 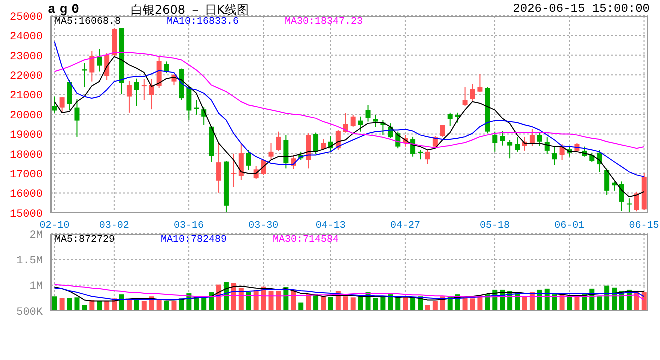 What do you see at coordinates (26, 116) in the screenshot?
I see `y-tick-label: 20000` at bounding box center [26, 116].